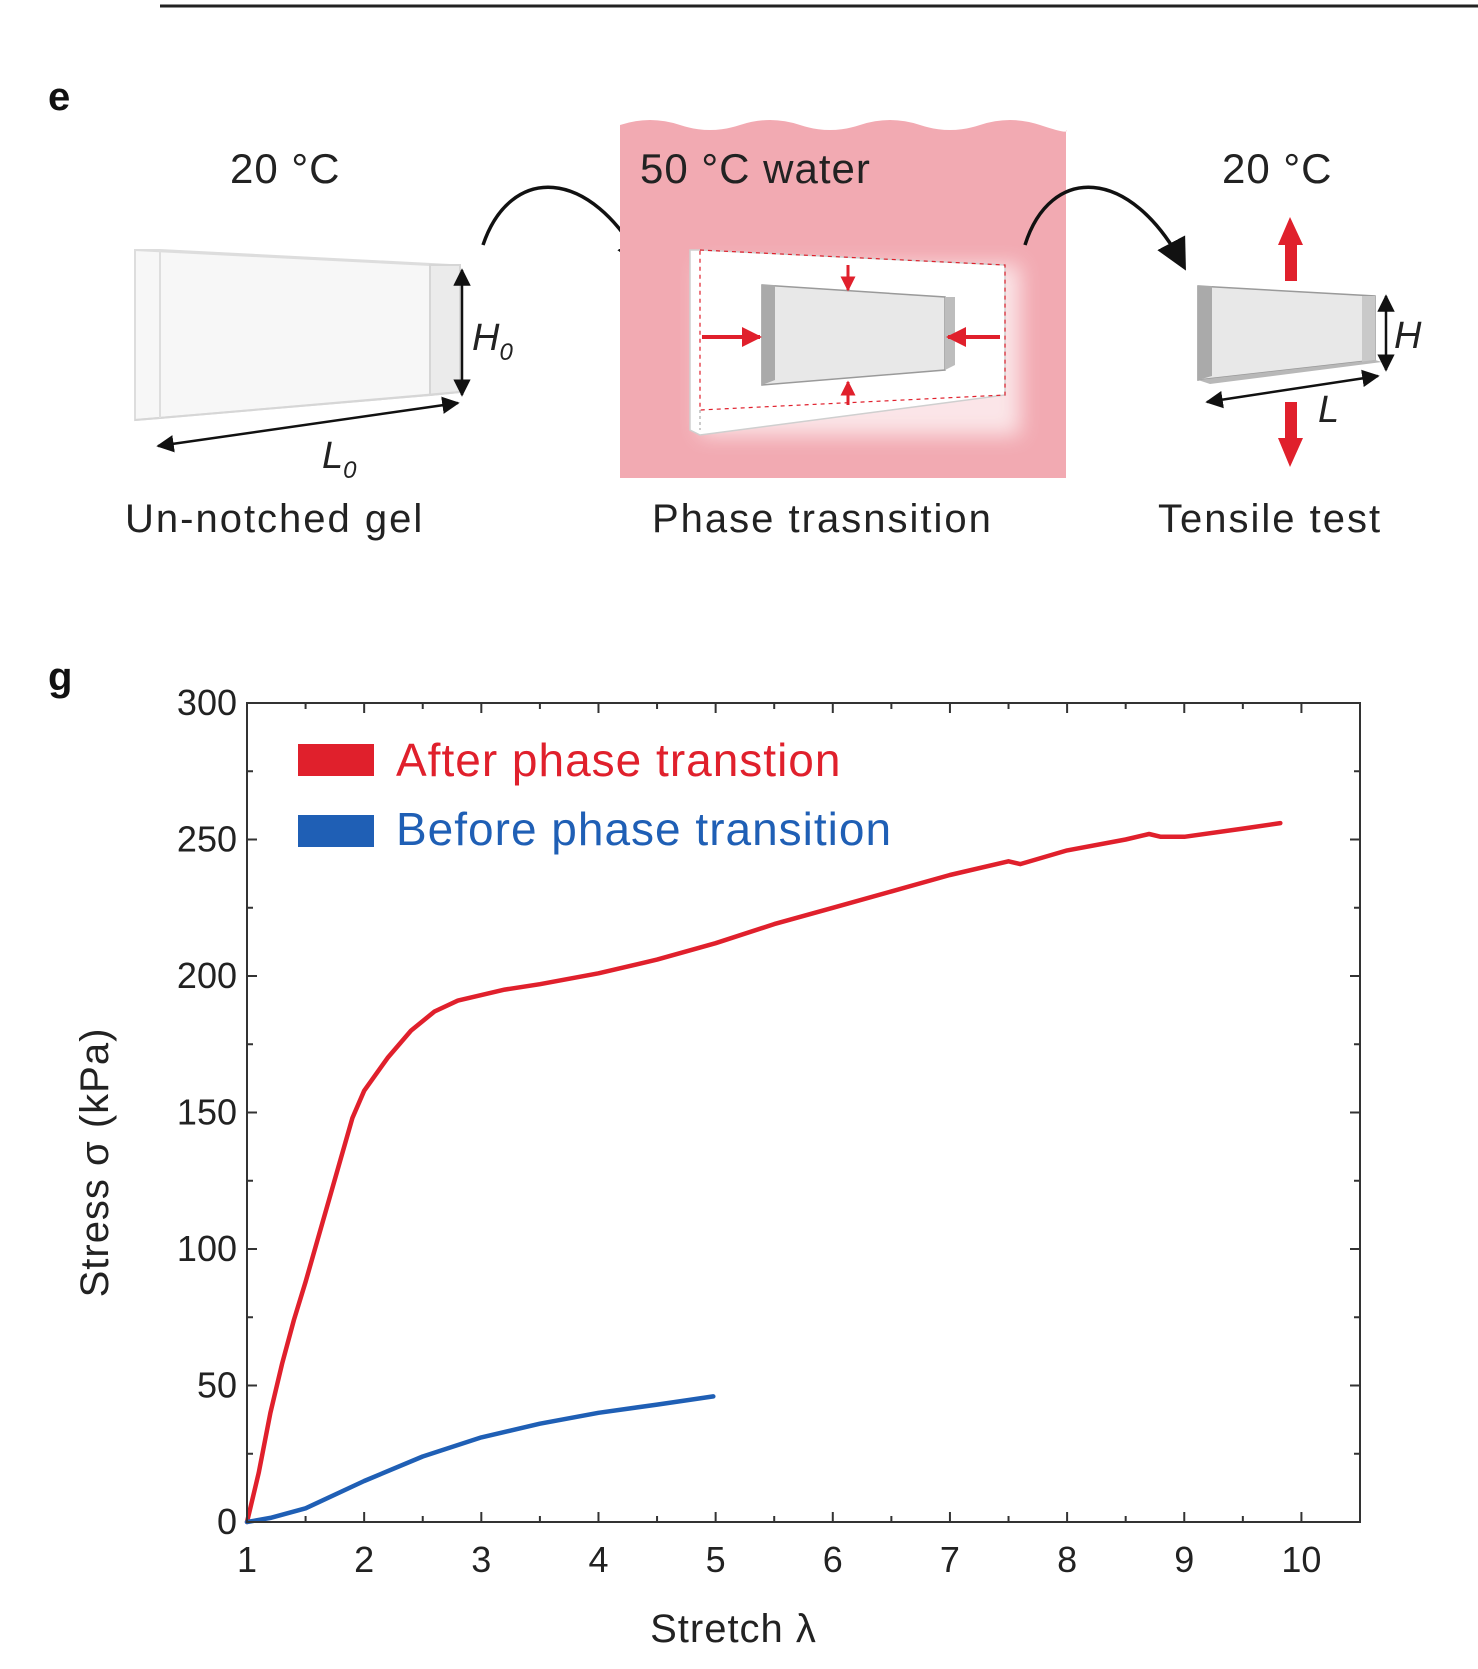  What do you see at coordinates (1290, 249) in the screenshot?
I see `tensile-arrow-up` at bounding box center [1290, 249].